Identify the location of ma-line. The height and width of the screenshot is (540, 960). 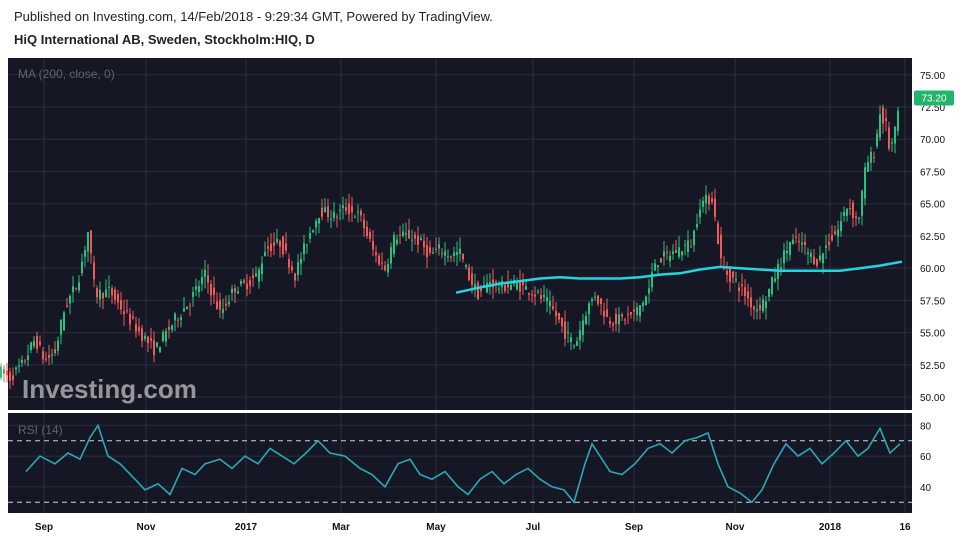
(679, 277).